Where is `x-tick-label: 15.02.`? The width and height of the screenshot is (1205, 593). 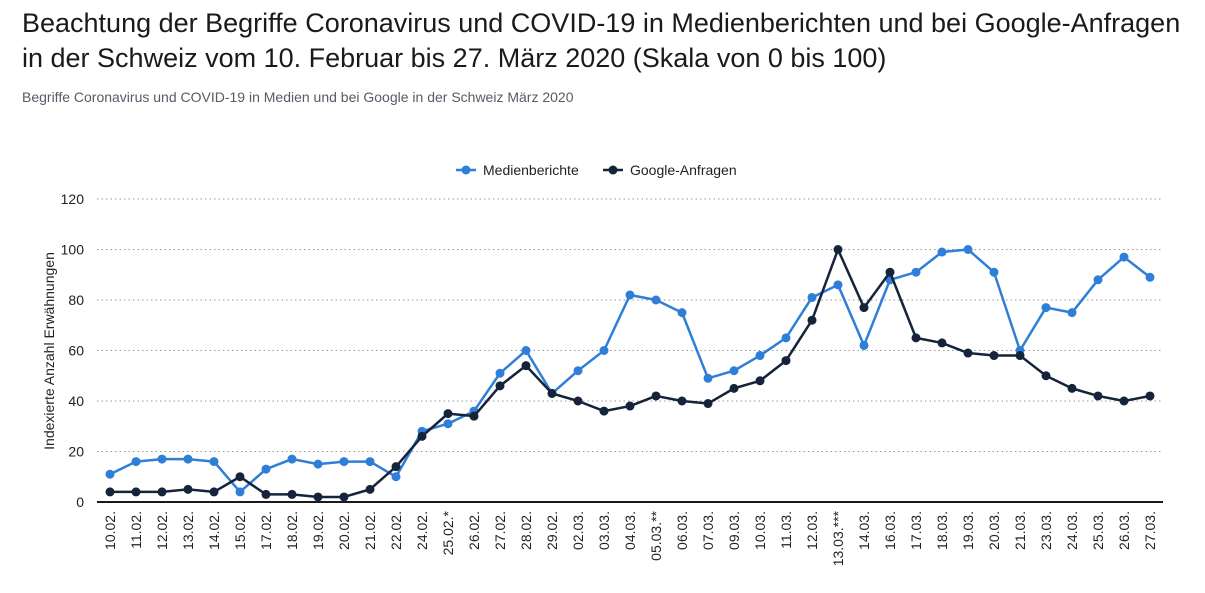 x-tick-label: 15.02. is located at coordinates (240, 530).